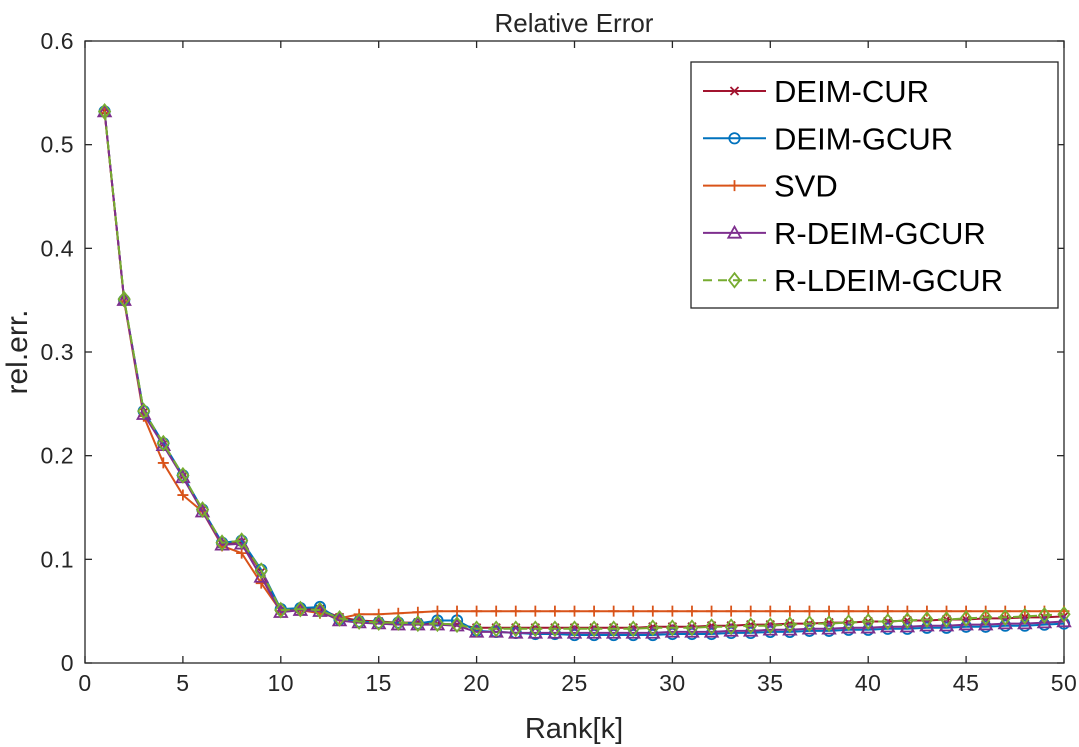  I want to click on legend-item-DEIM-GCUR: DEIM-GCUR, so click(828, 138).